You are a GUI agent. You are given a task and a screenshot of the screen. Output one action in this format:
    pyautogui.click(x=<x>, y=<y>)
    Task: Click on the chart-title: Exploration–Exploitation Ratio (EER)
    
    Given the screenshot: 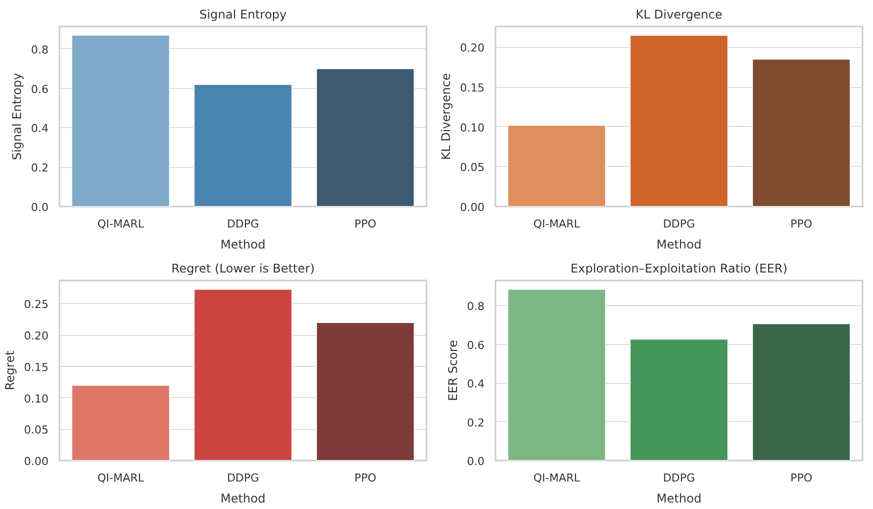 What is the action you would take?
    pyautogui.click(x=679, y=269)
    